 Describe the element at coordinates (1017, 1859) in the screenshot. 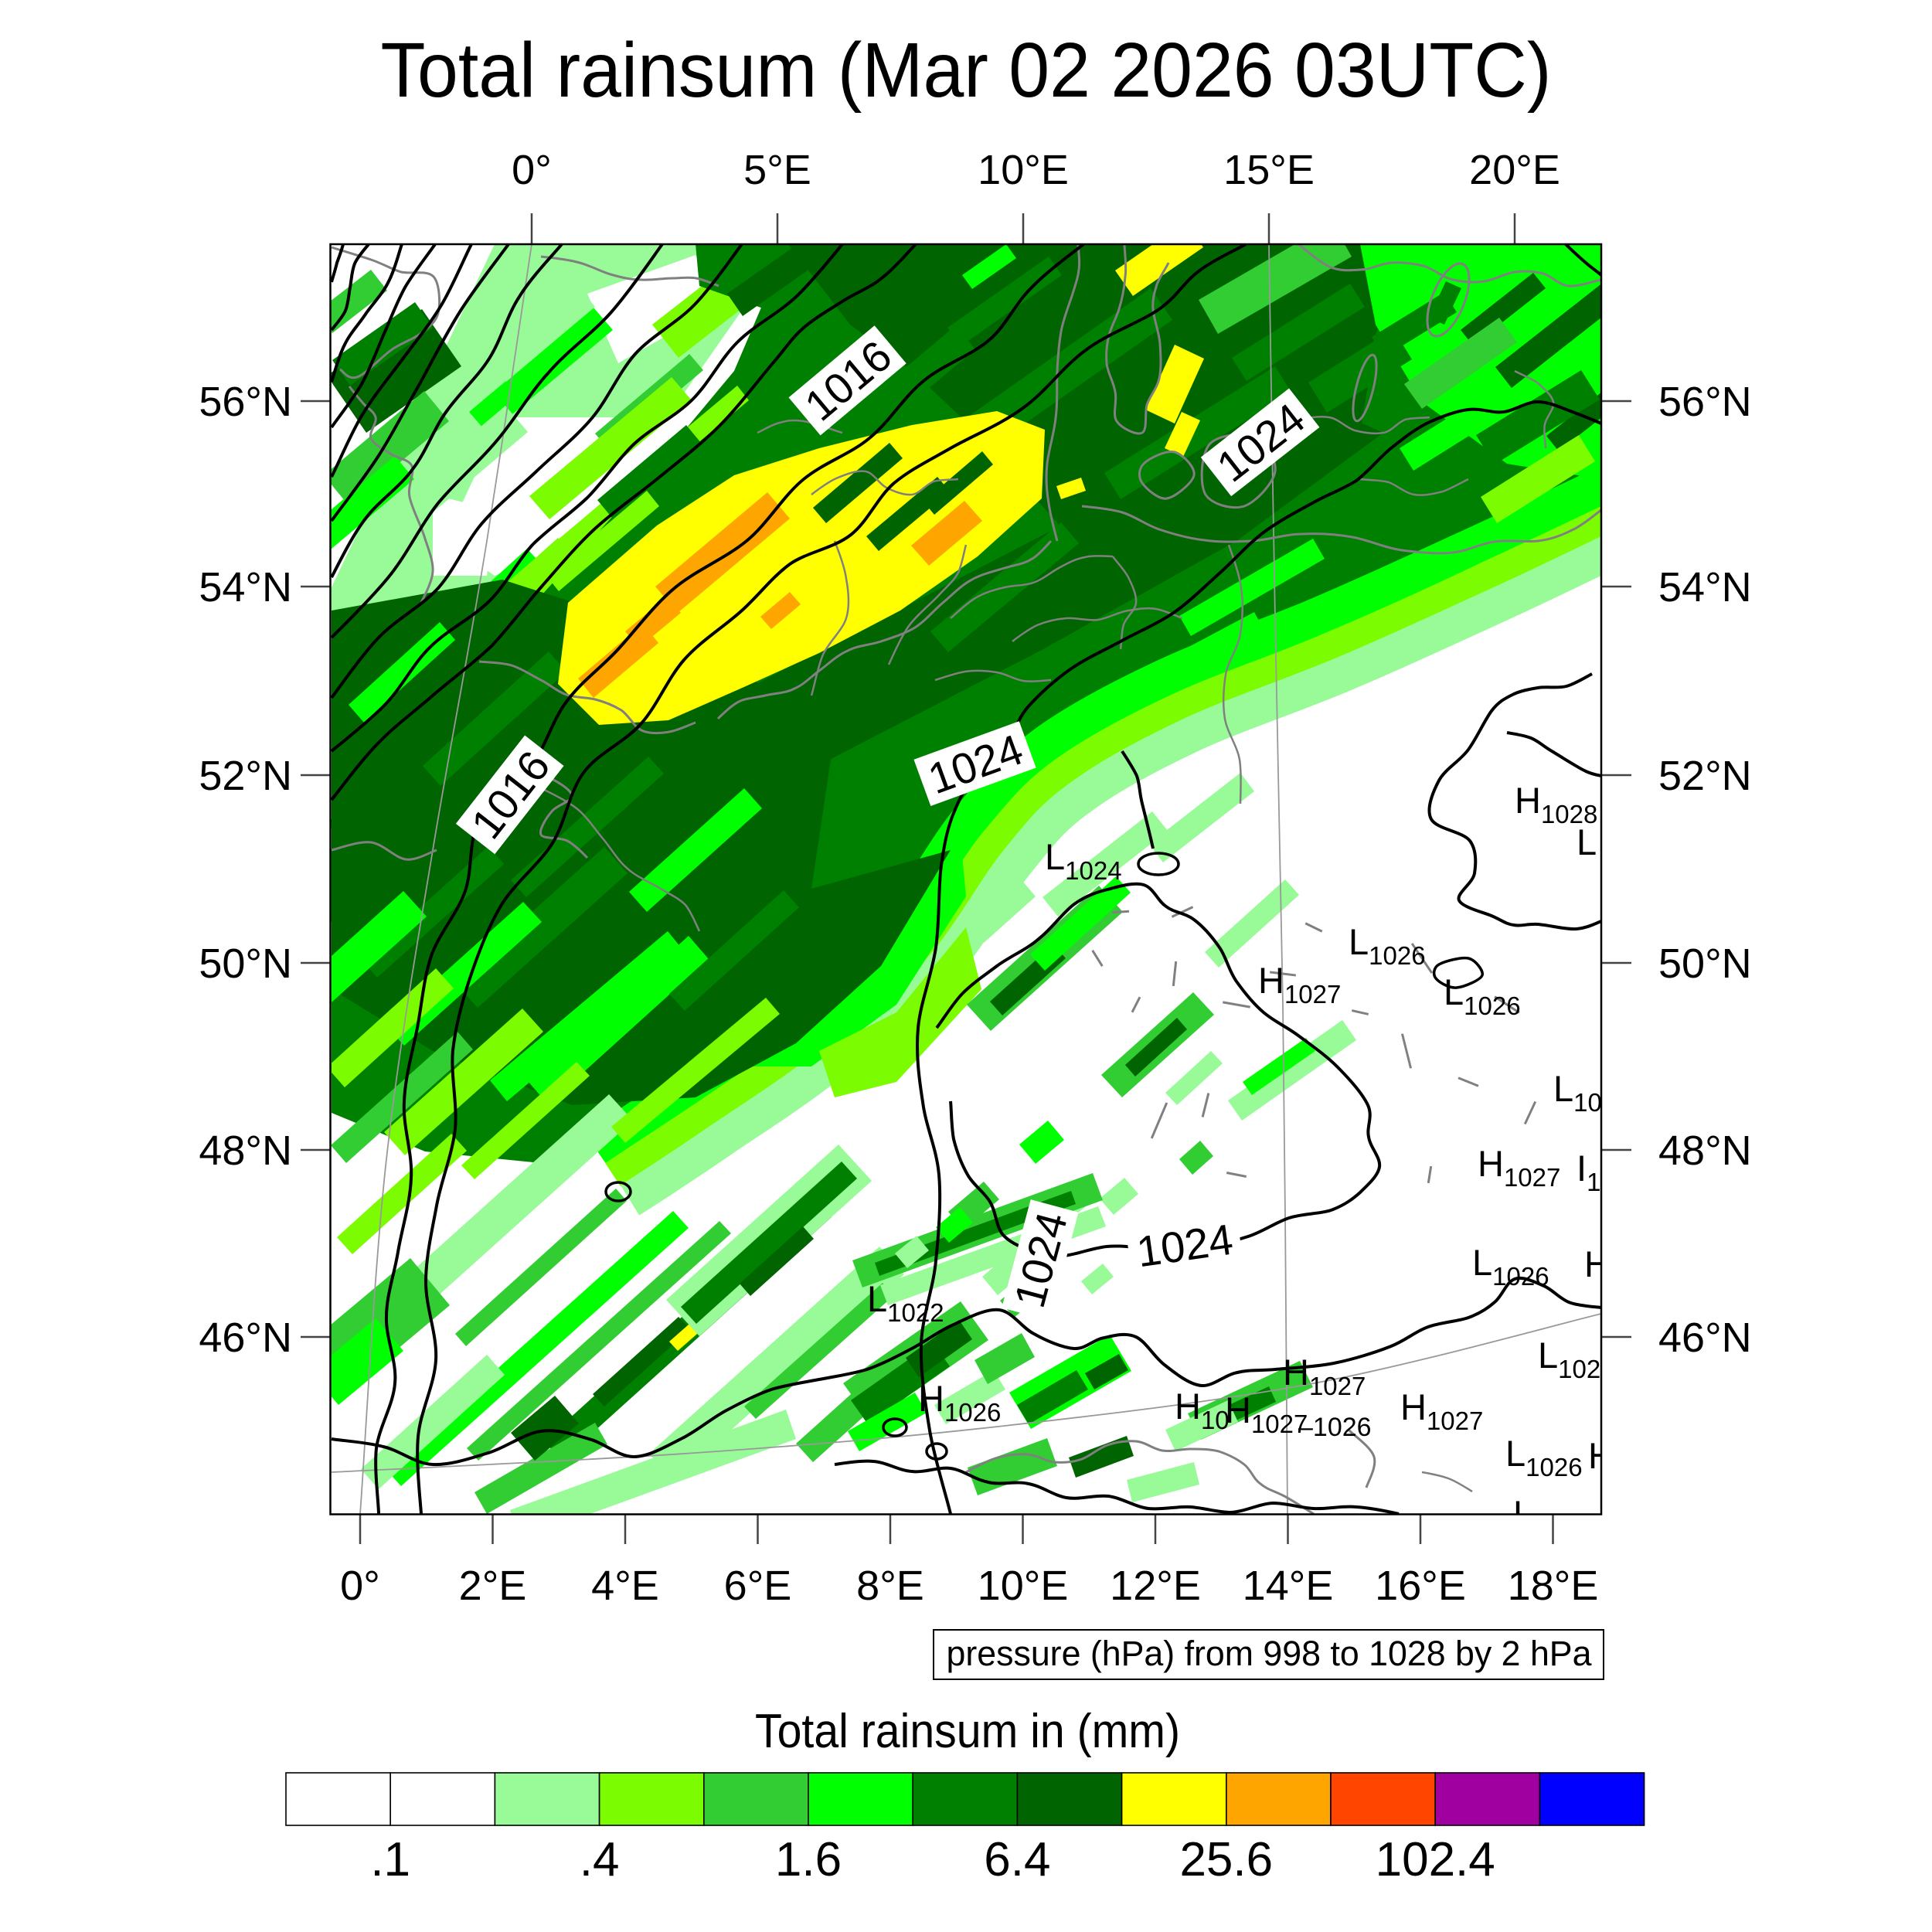

I see `svg-text: 6.4` at that location.